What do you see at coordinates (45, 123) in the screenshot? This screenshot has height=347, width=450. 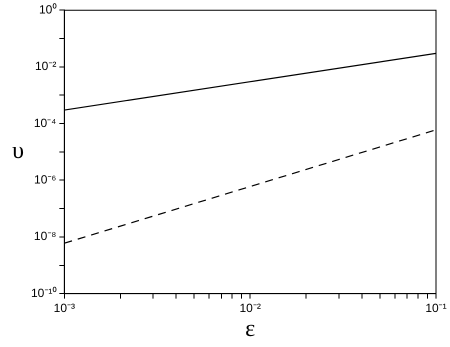 I see `y-tick-label: 10⁻⁴` at bounding box center [45, 123].